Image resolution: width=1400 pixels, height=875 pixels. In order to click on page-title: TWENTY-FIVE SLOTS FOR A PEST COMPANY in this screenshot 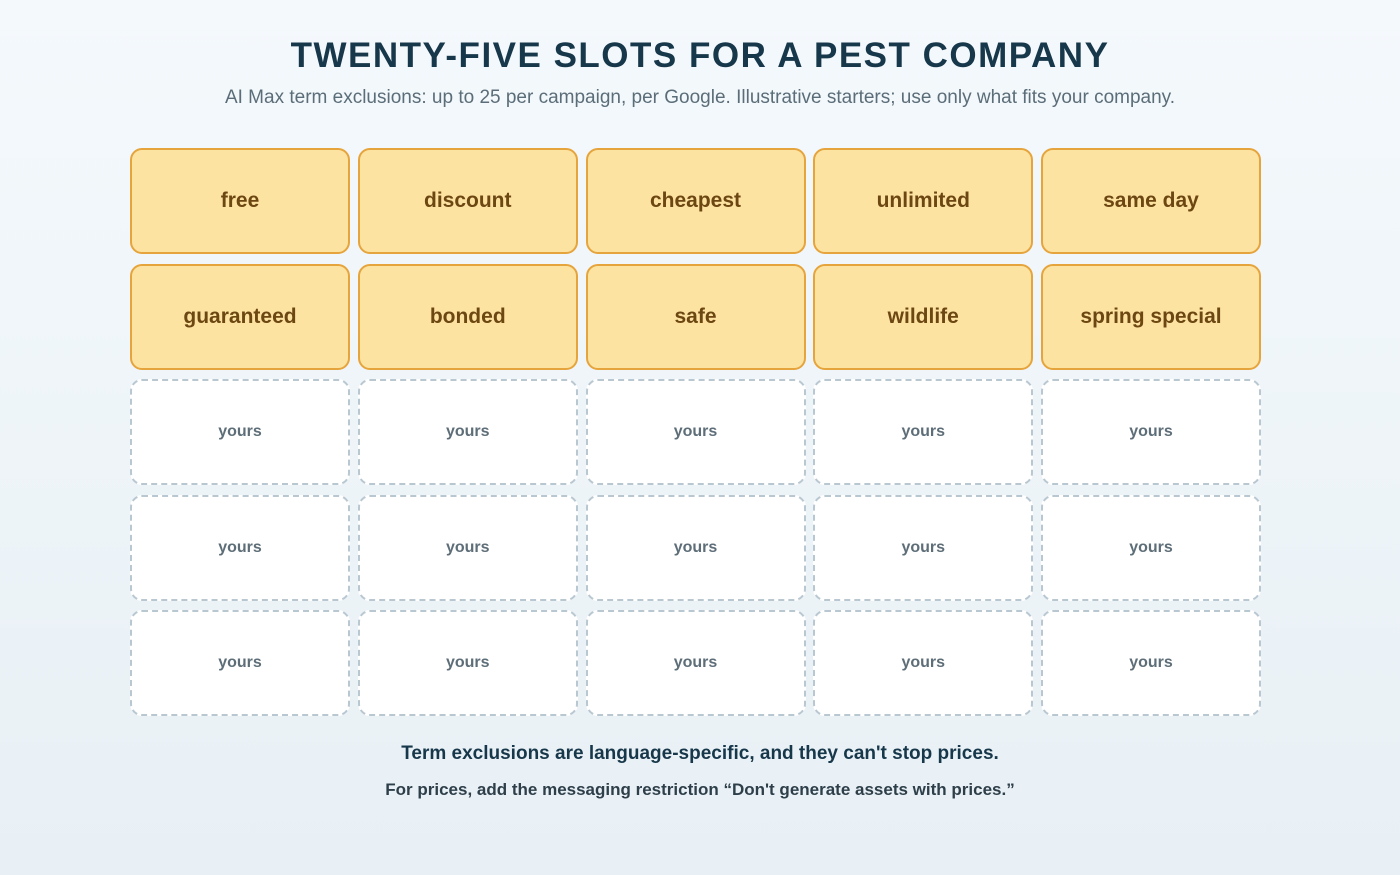, I will do `click(700, 55)`.